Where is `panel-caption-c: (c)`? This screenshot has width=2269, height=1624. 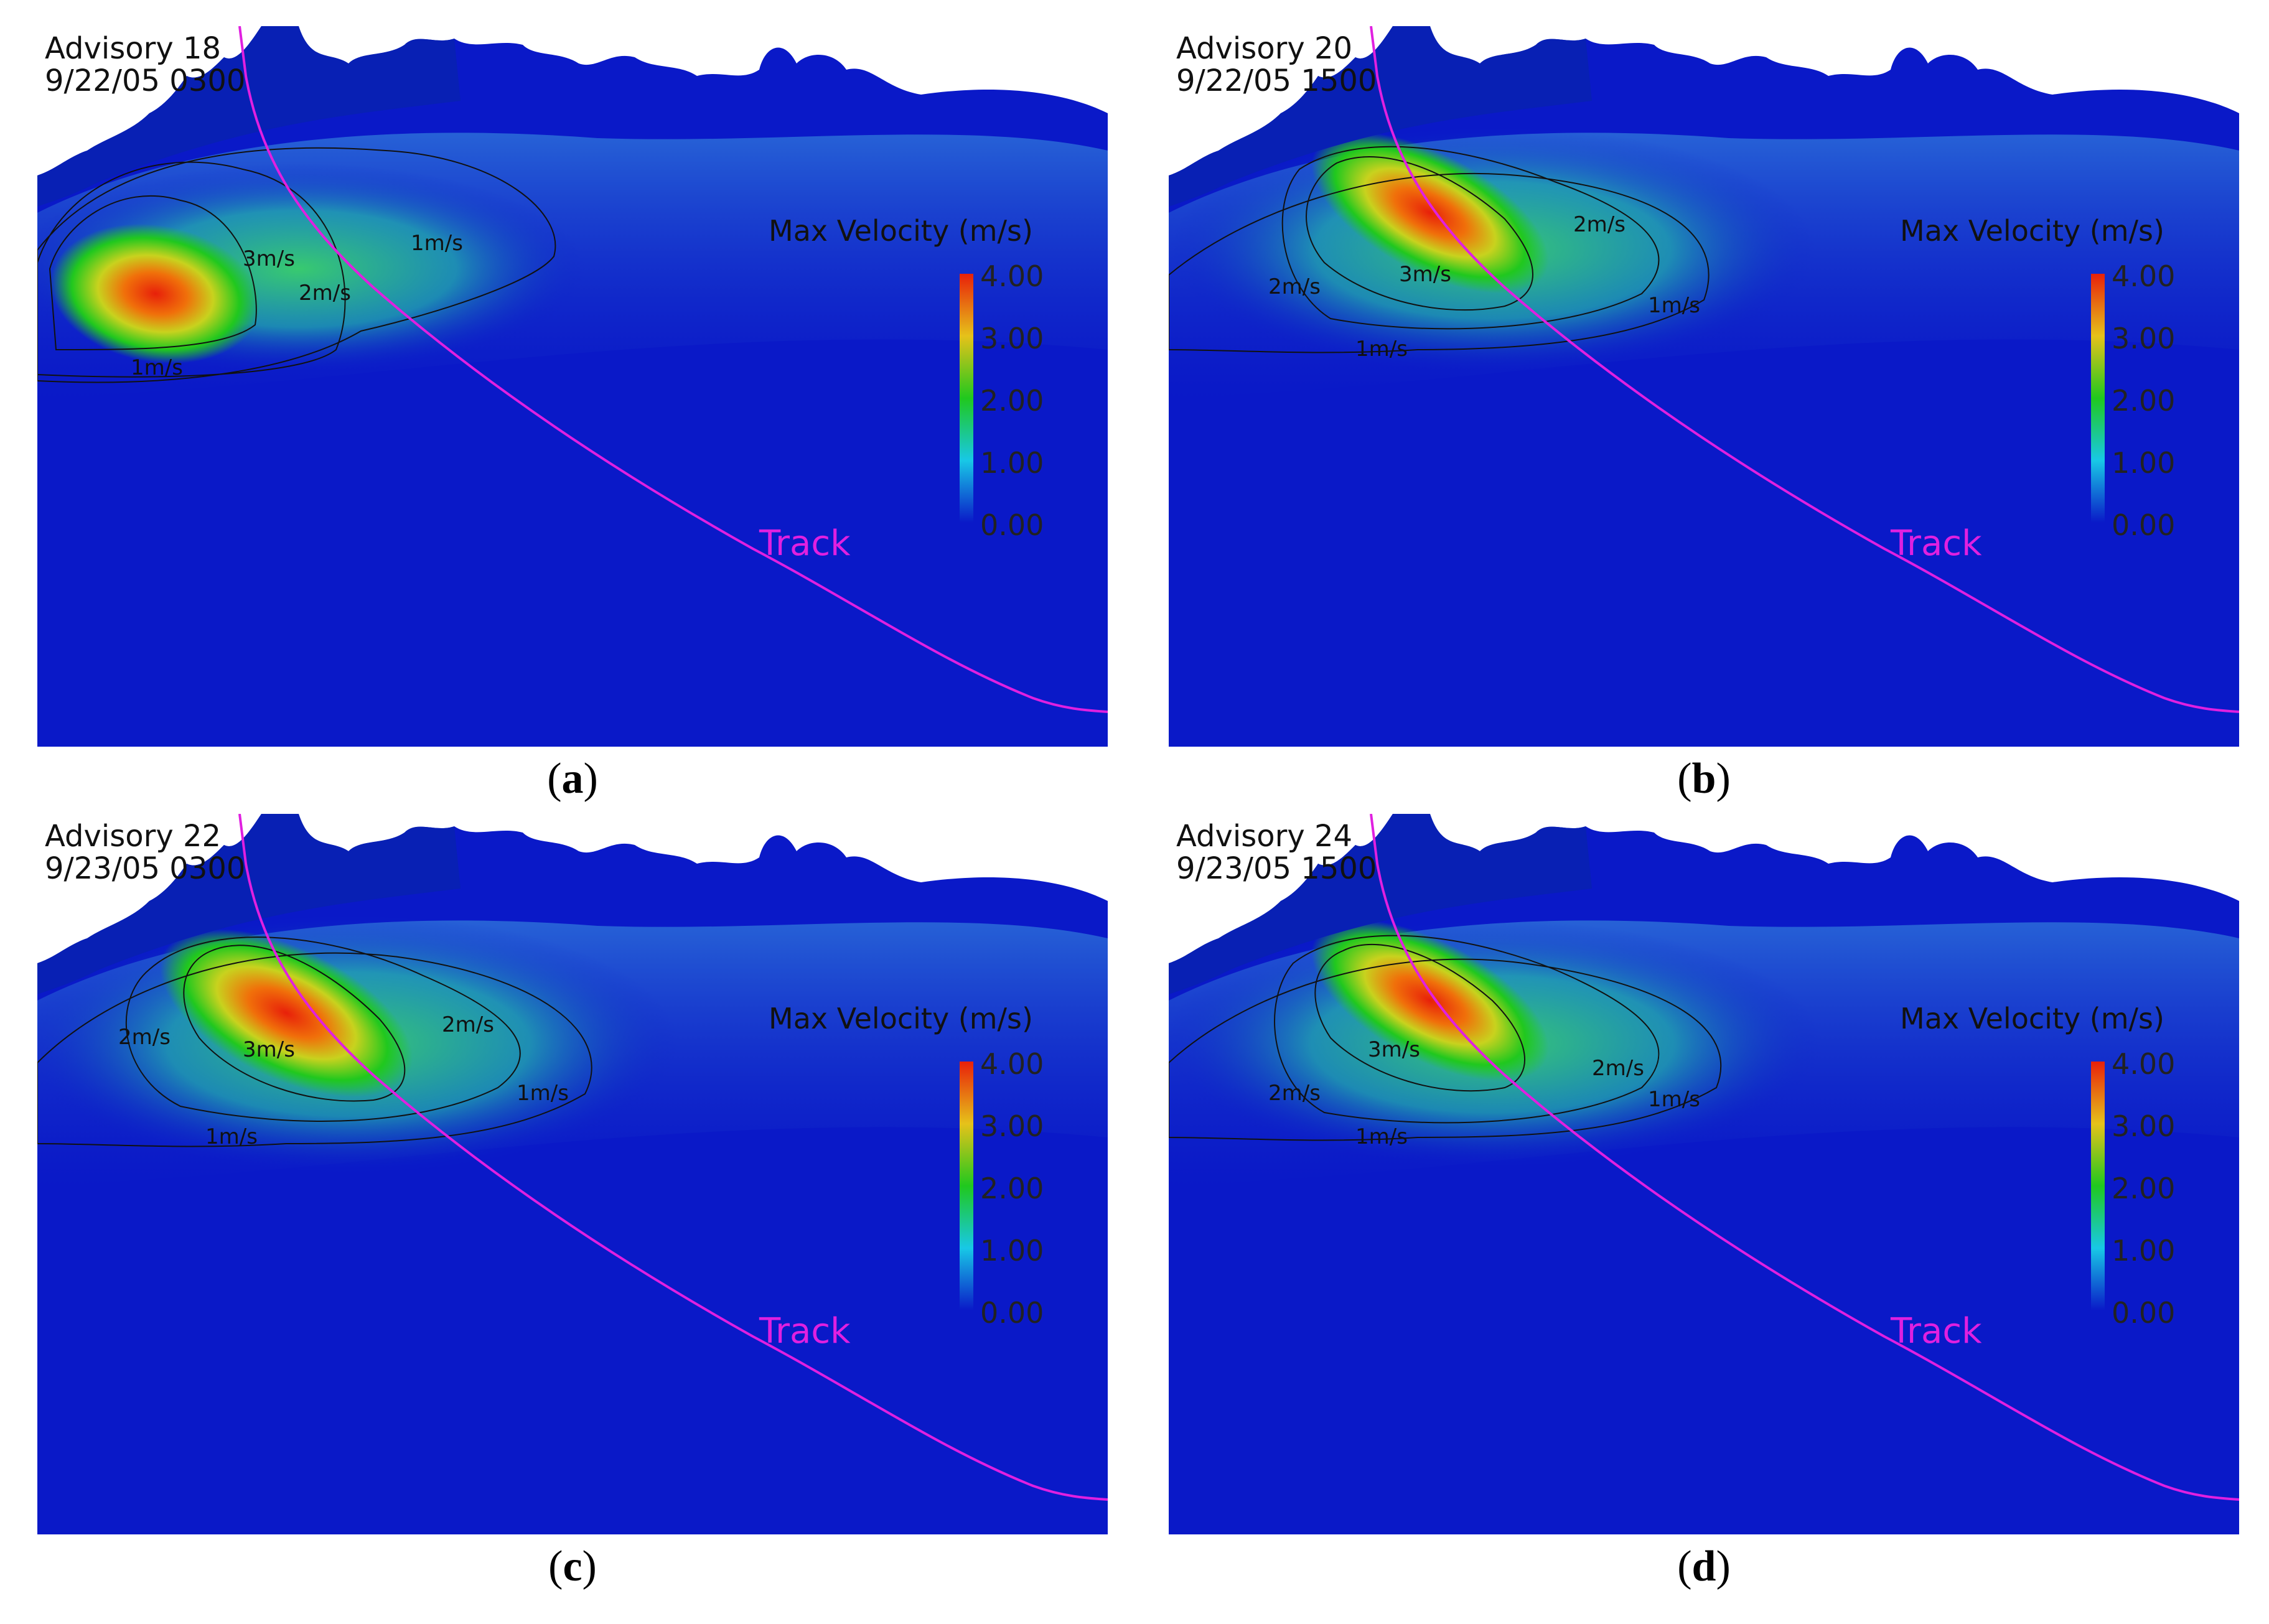 panel-caption-c: (c) is located at coordinates (572, 1566).